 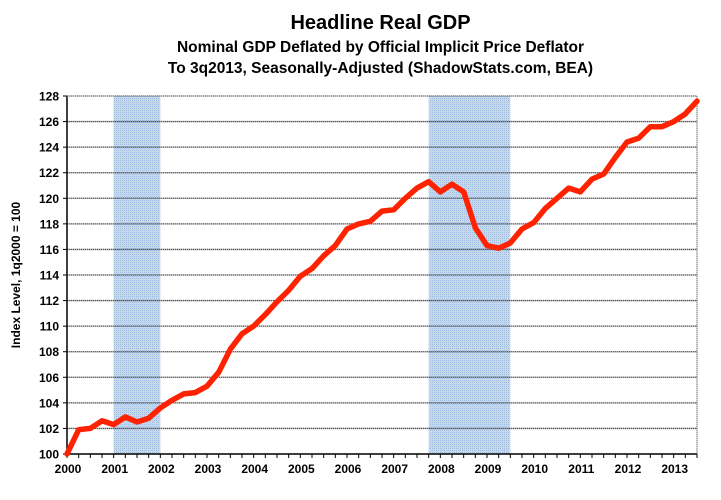 What do you see at coordinates (441, 469) in the screenshot?
I see `x-tick-label: 2008` at bounding box center [441, 469].